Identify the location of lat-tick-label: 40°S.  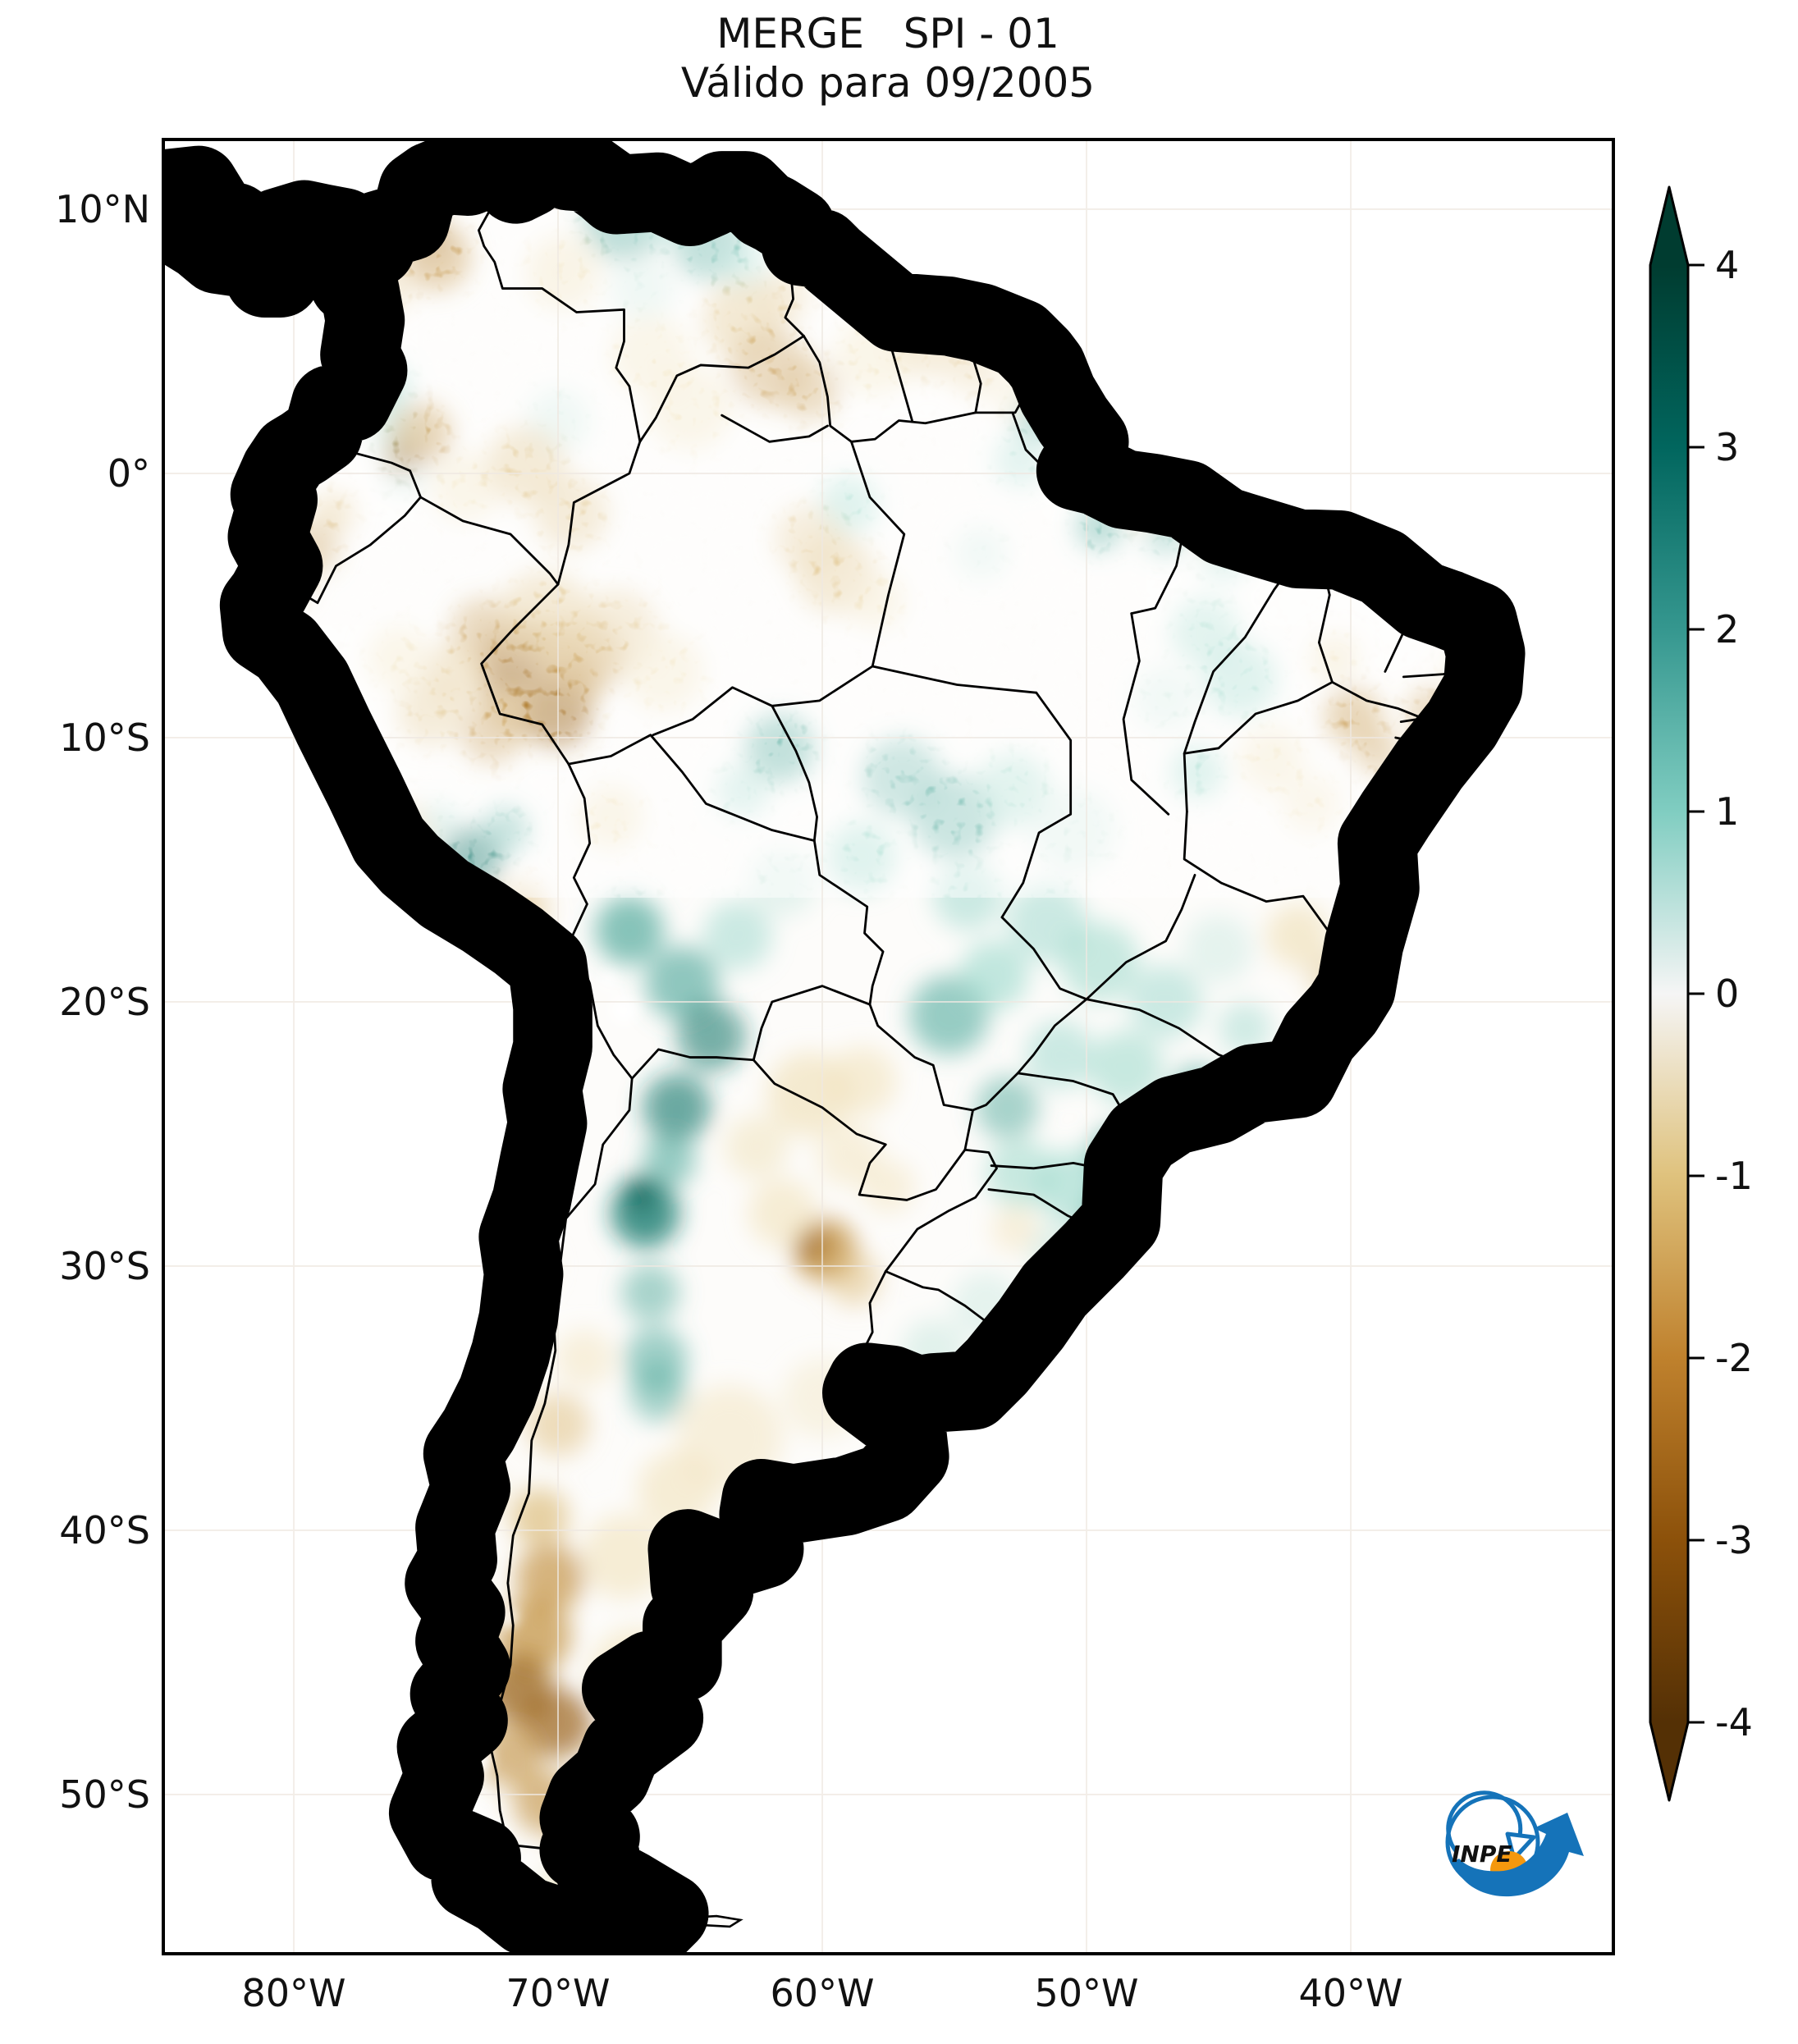
(104, 1530).